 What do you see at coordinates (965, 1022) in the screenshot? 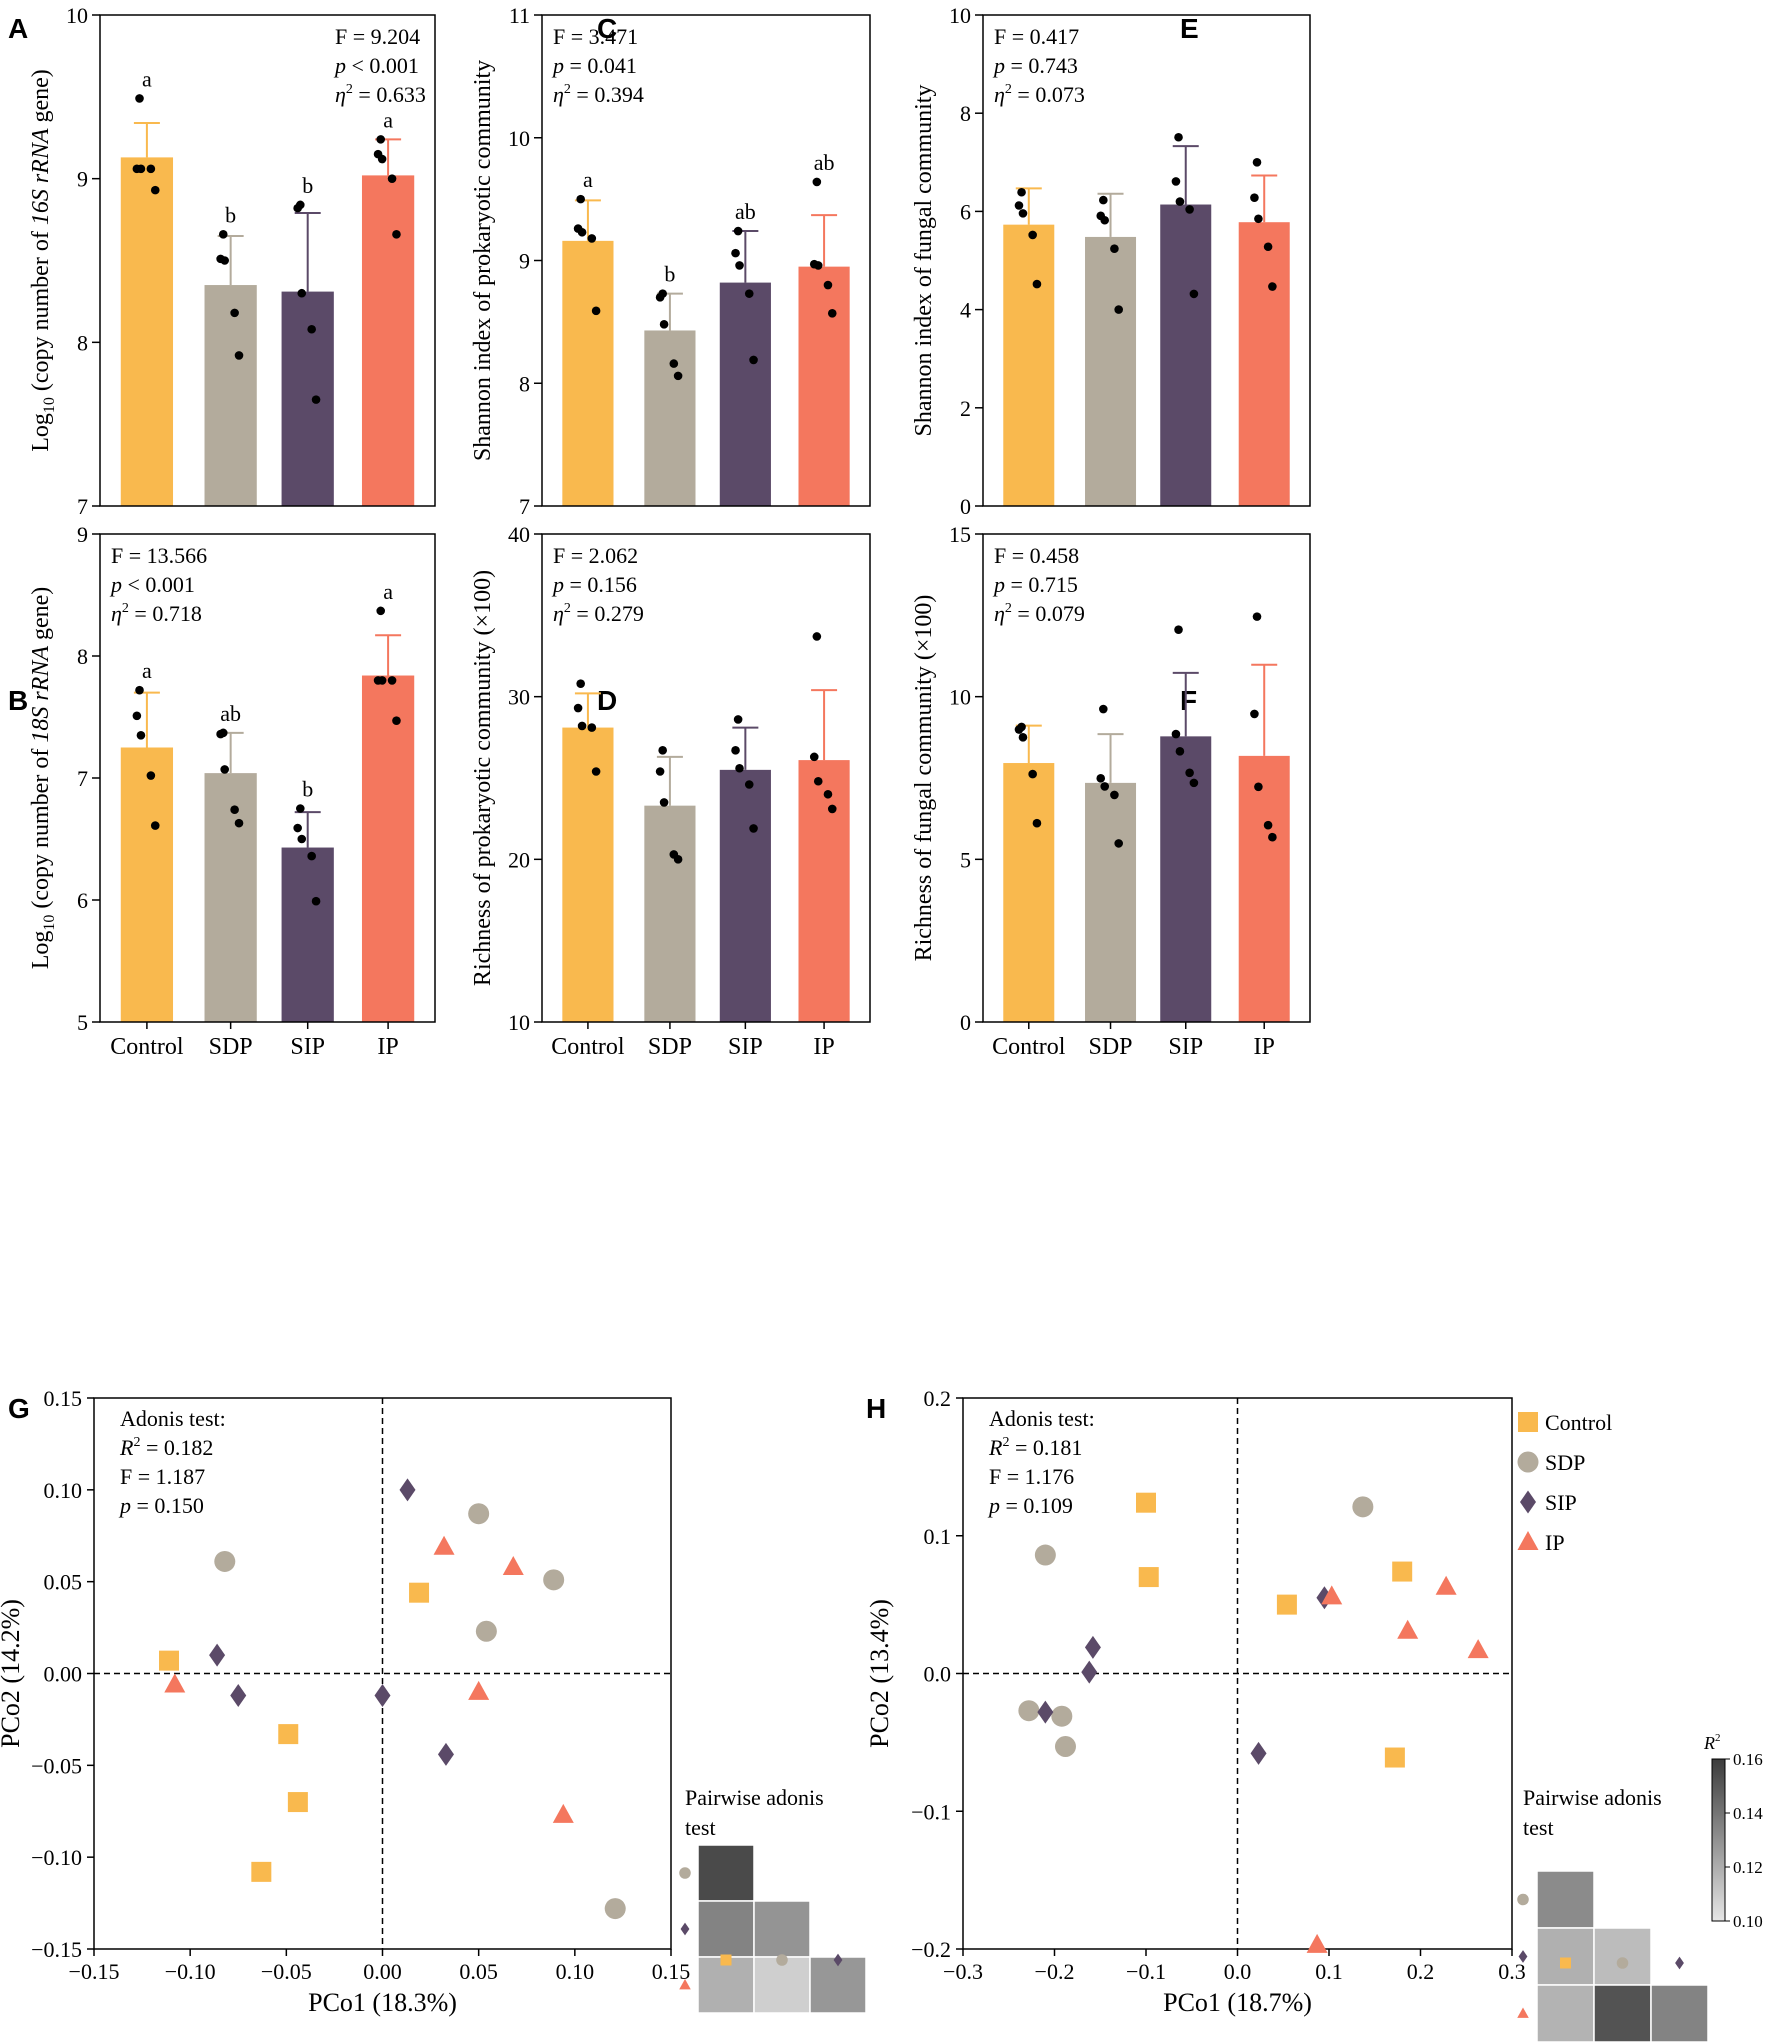
I see `y-tick-label: 0` at bounding box center [965, 1022].